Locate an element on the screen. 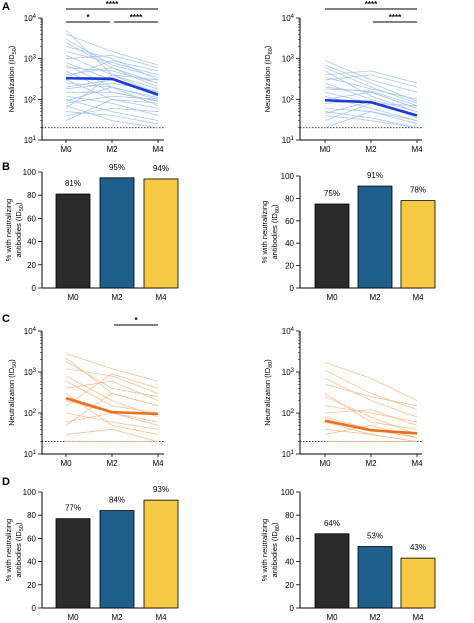  chart-1-y-axis-label: Neutralization (ID50) is located at coordinates (12, 78).